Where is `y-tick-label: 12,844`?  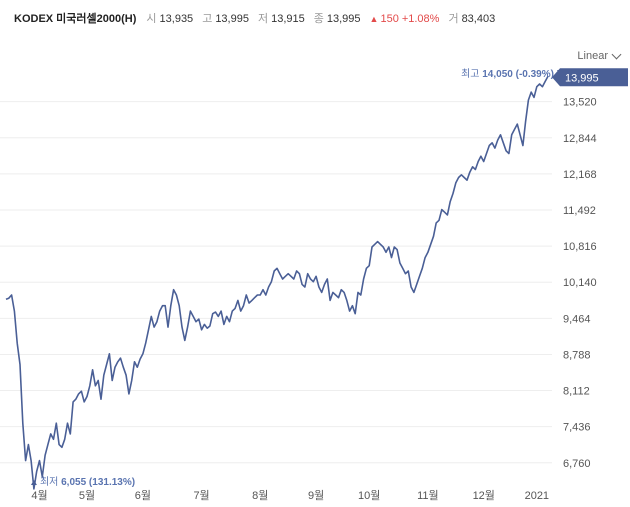
y-tick-label: 12,844 is located at coordinates (580, 139).